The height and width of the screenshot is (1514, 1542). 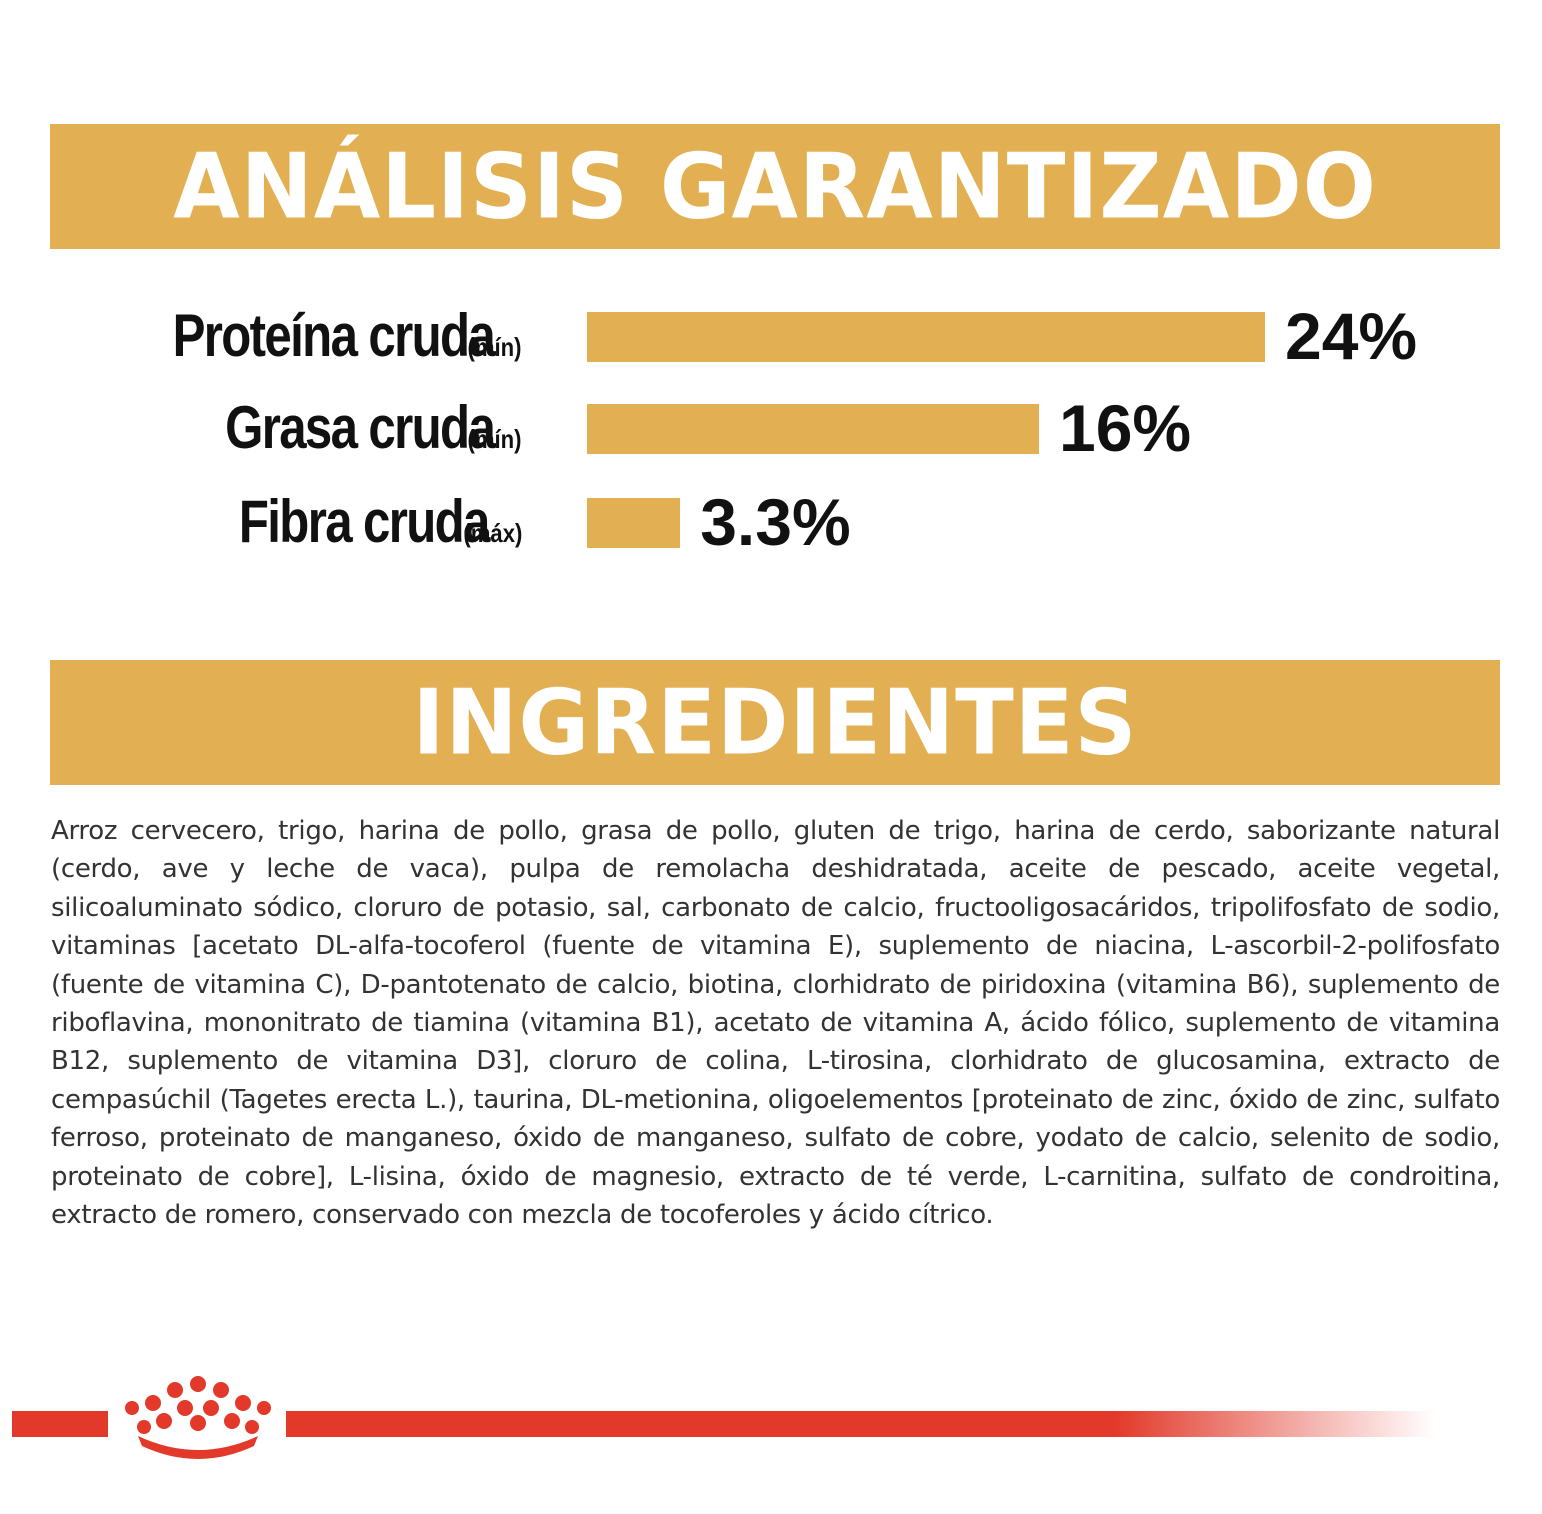 What do you see at coordinates (1125, 428) in the screenshot?
I see `nutrient-value: 16%` at bounding box center [1125, 428].